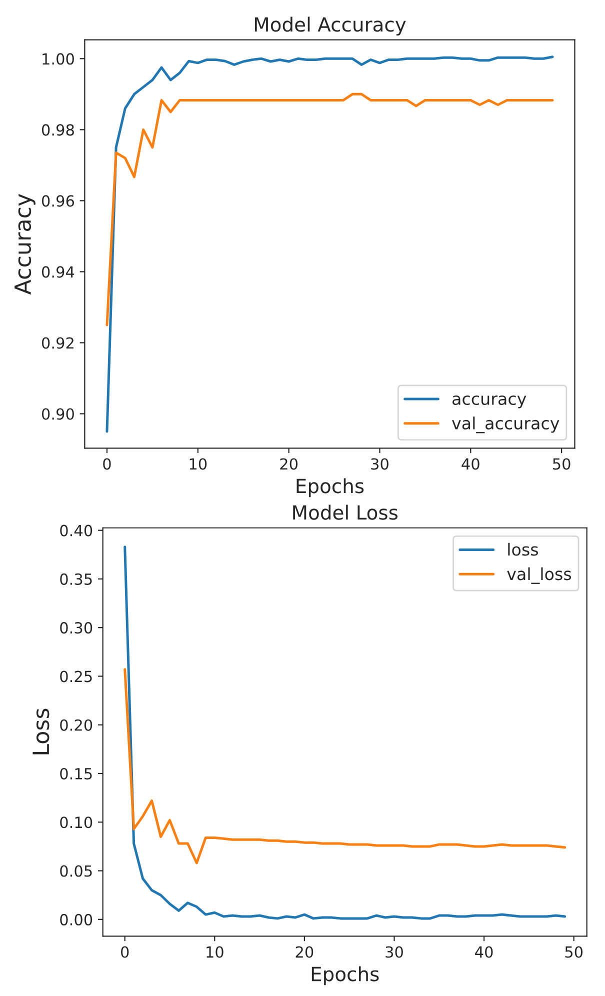 The width and height of the screenshot is (605, 996). I want to click on y-tick-label: 0.96, so click(58, 201).